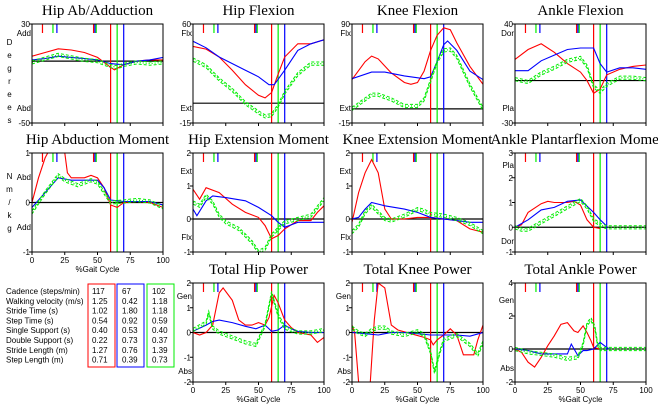 The height and width of the screenshot is (408, 658). What do you see at coordinates (345, 108) in the screenshot?
I see `y-bottom-word: Ext` at bounding box center [345, 108].